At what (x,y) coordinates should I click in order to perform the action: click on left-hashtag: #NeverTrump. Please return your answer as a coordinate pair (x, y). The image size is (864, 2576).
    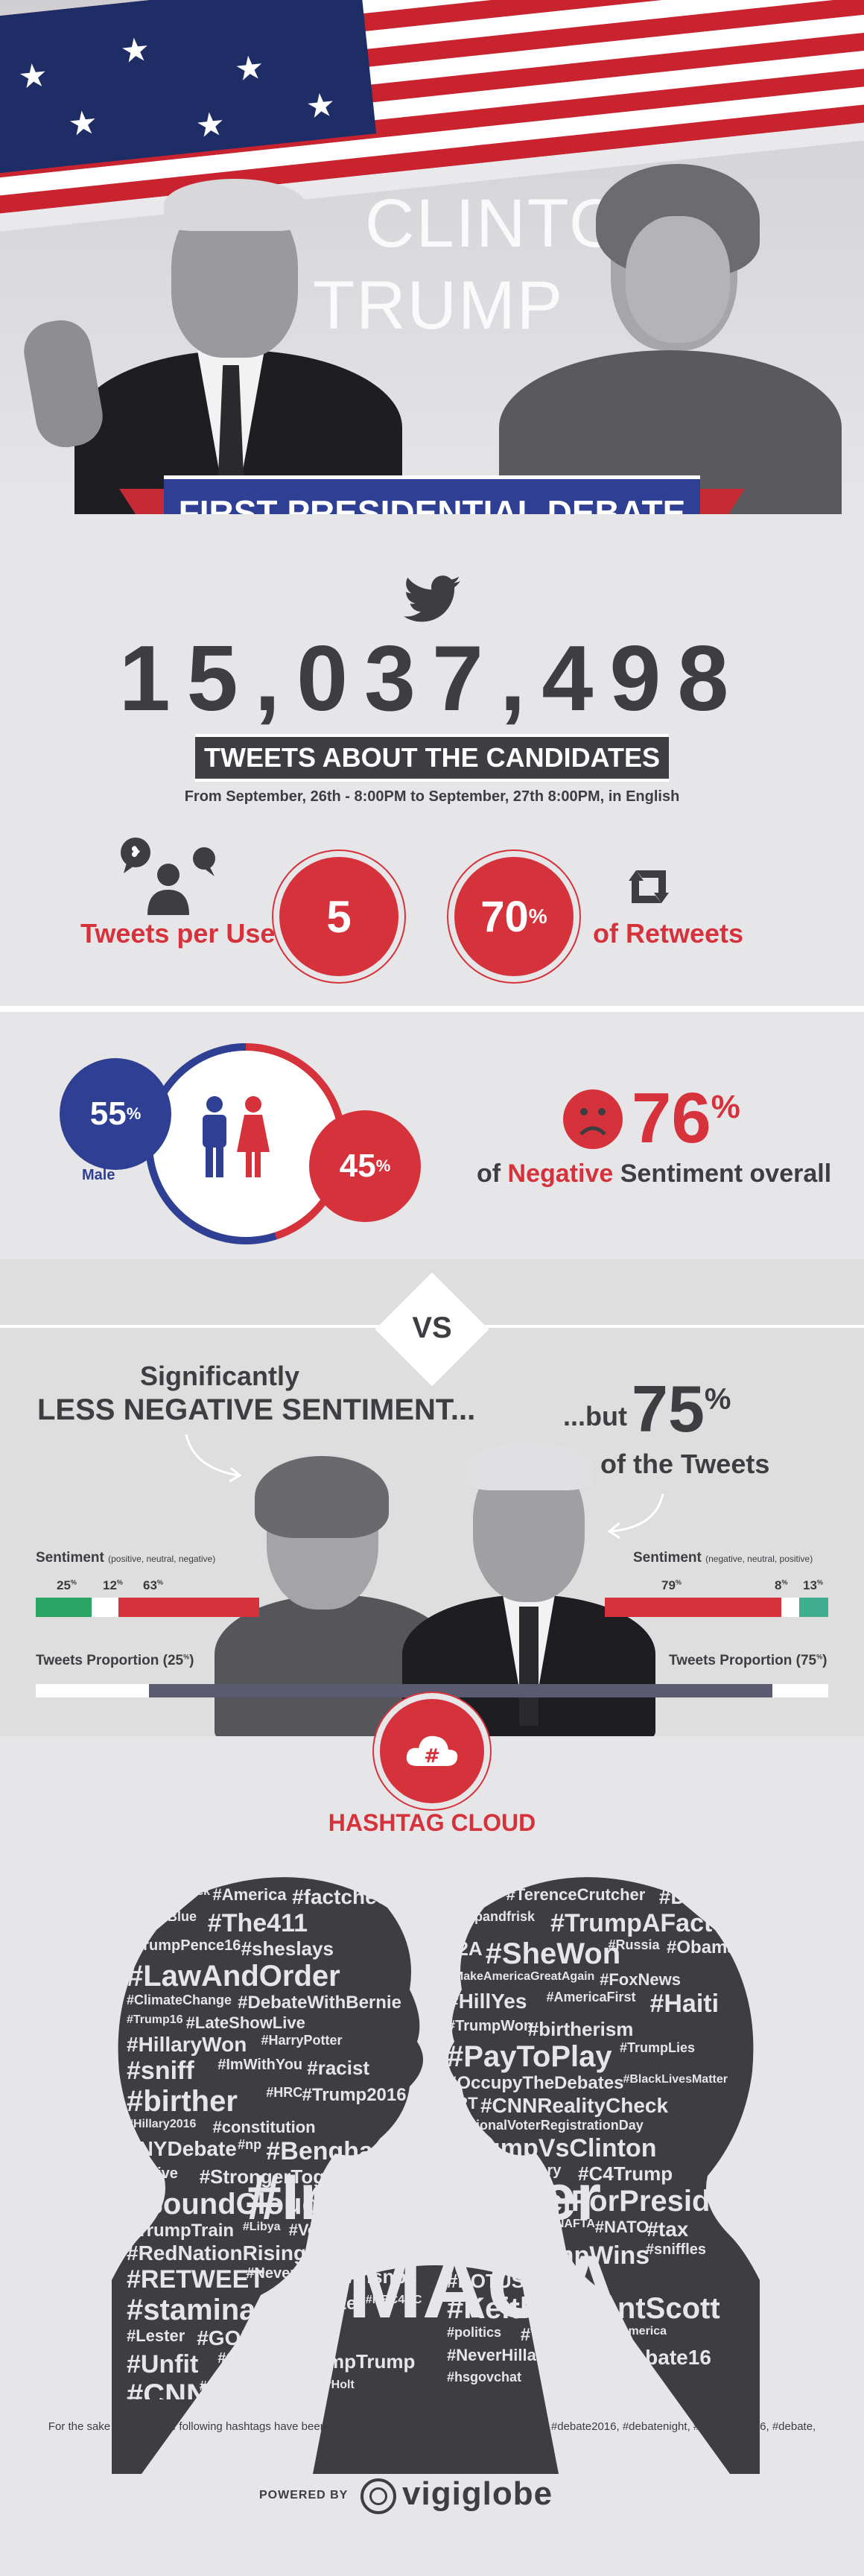
    Looking at the image, I should click on (294, 2273).